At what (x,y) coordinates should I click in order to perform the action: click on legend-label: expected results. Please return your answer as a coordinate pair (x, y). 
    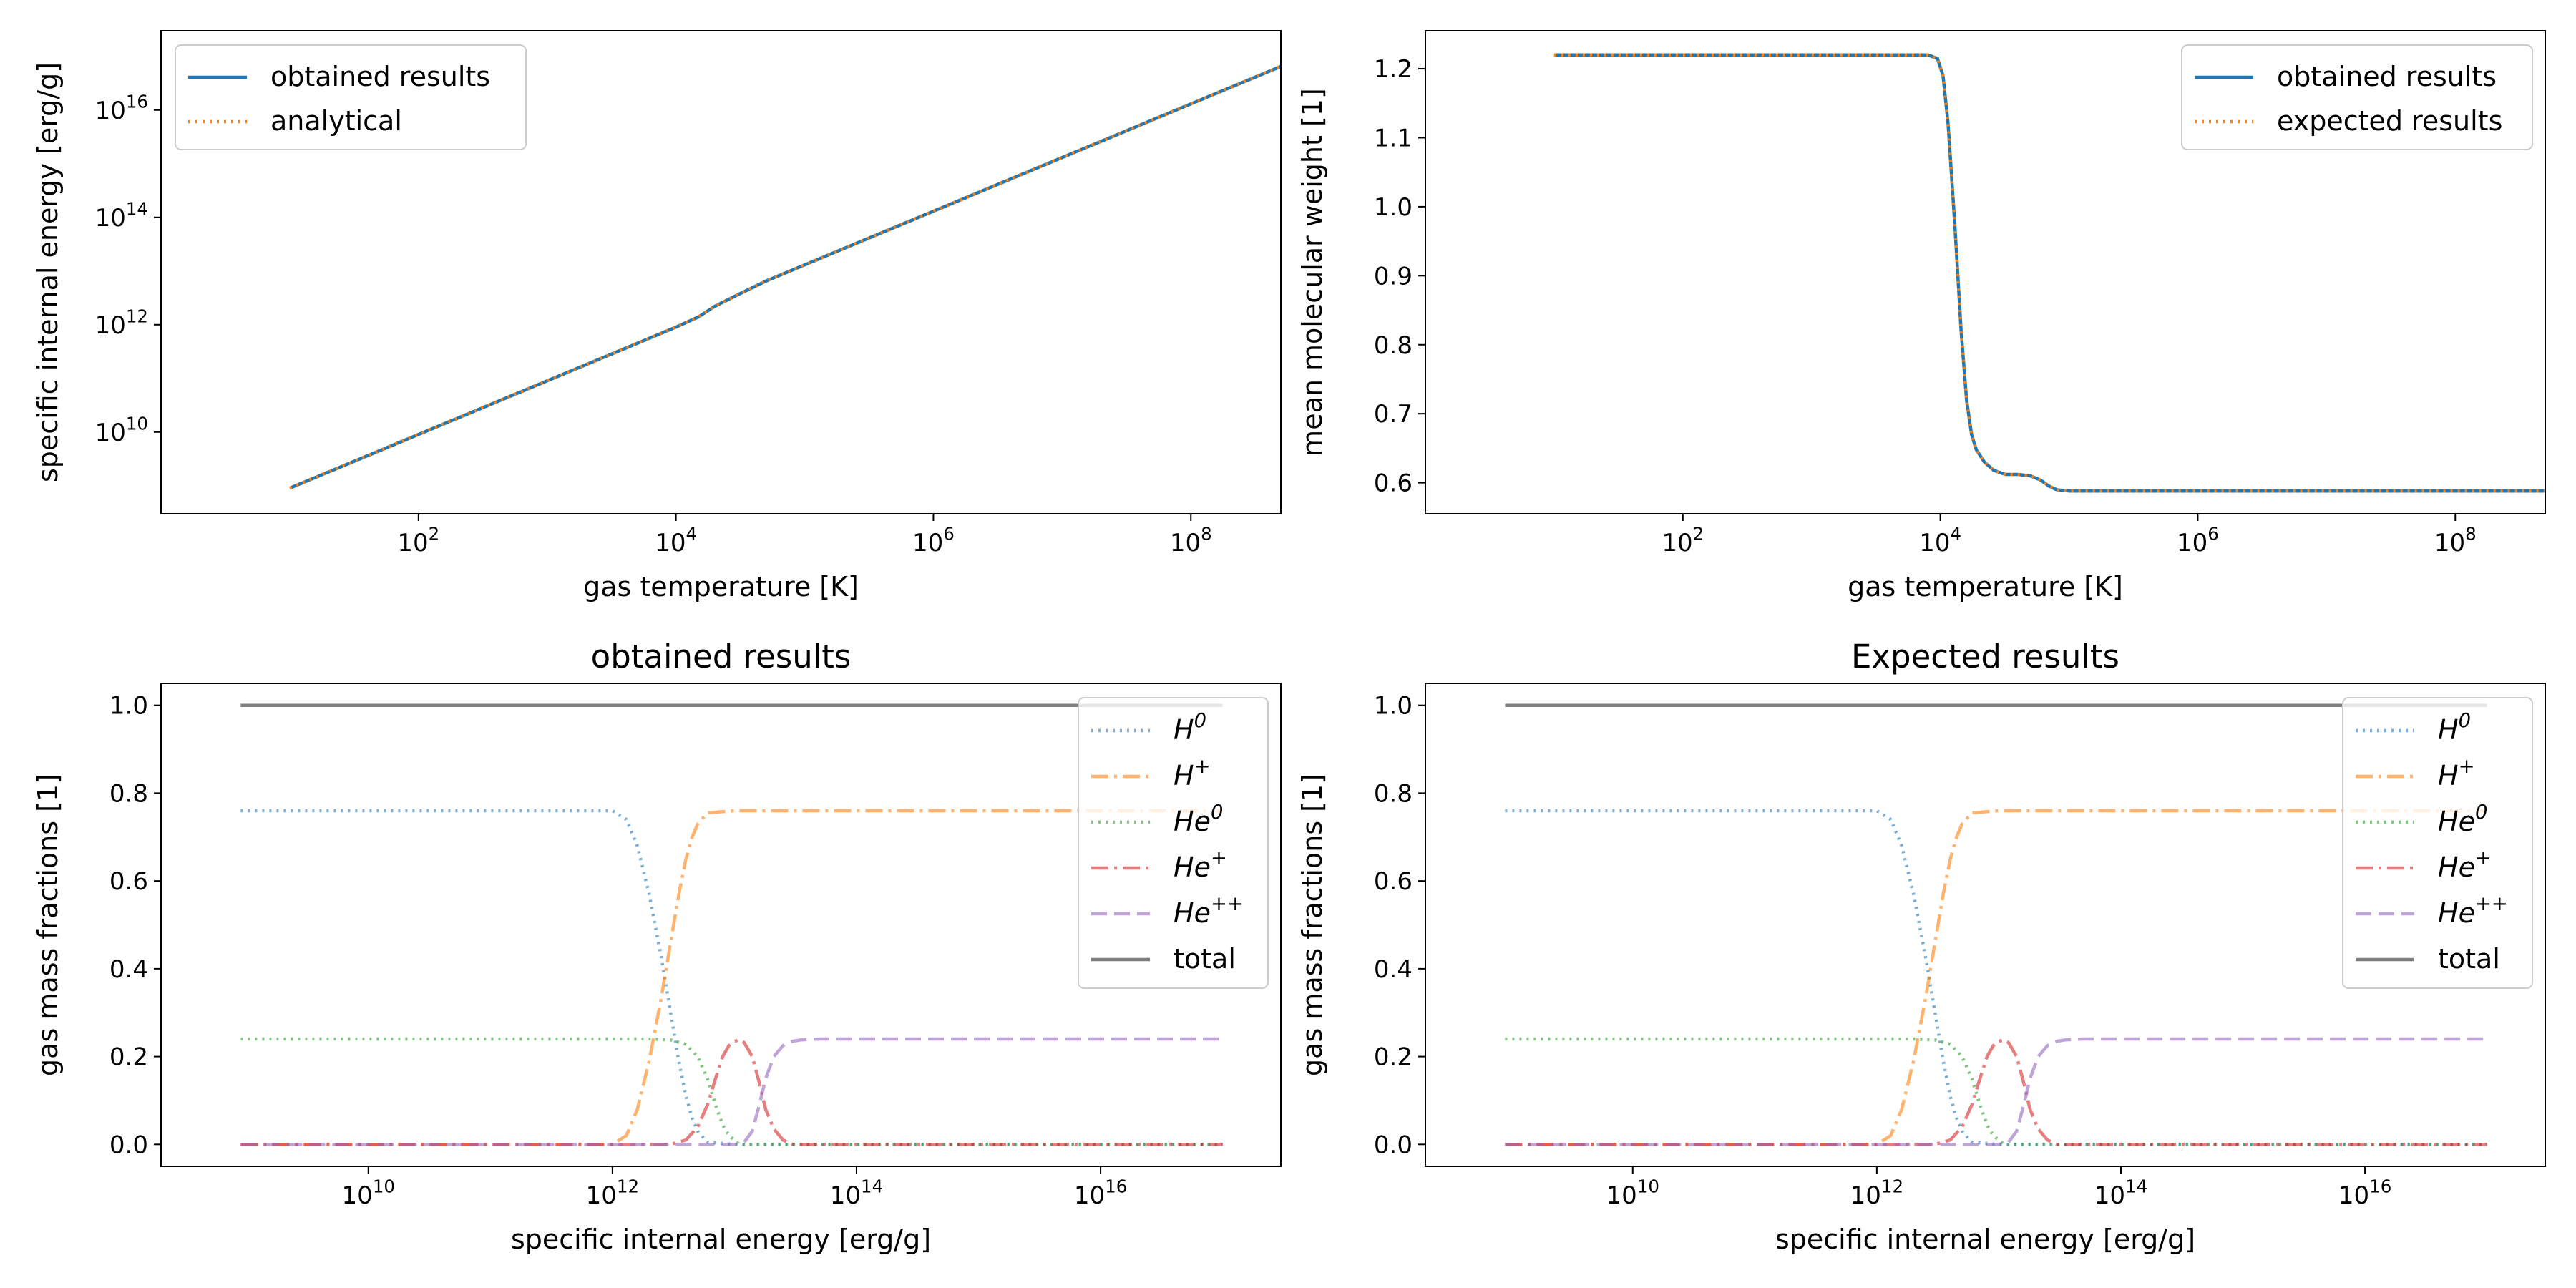
    Looking at the image, I should click on (2389, 121).